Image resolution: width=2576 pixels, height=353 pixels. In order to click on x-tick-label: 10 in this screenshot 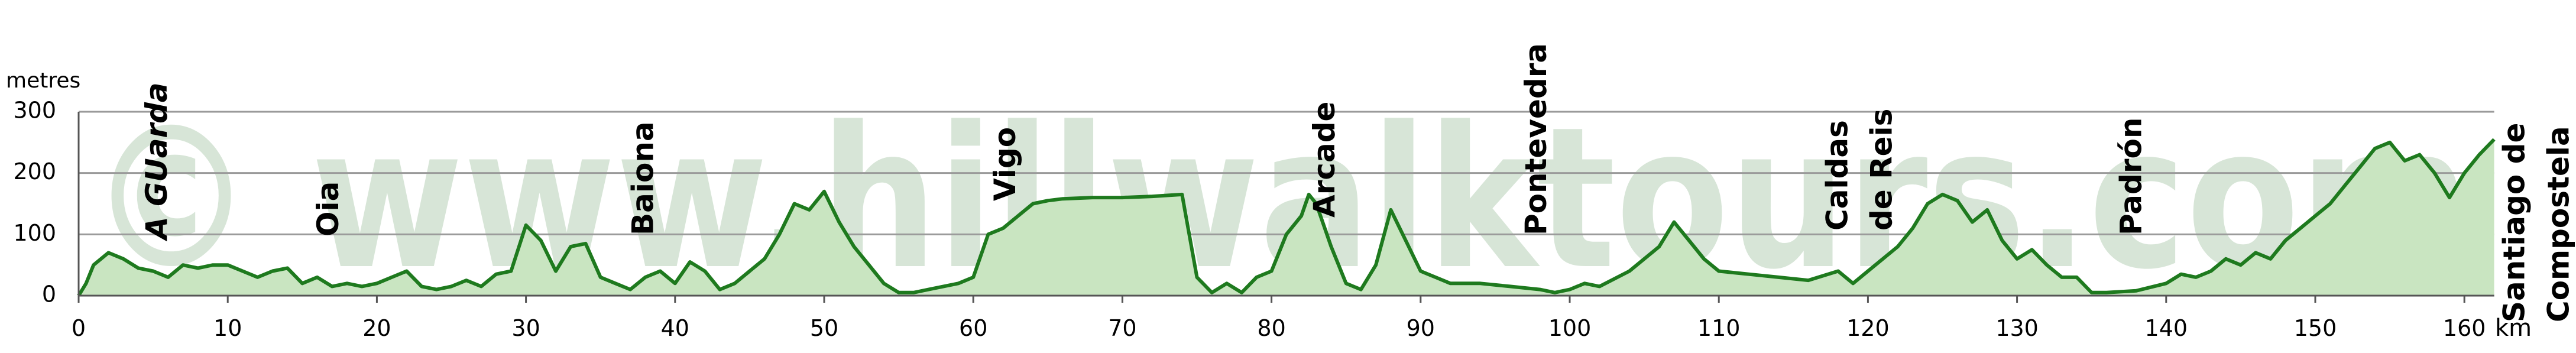, I will do `click(227, 328)`.